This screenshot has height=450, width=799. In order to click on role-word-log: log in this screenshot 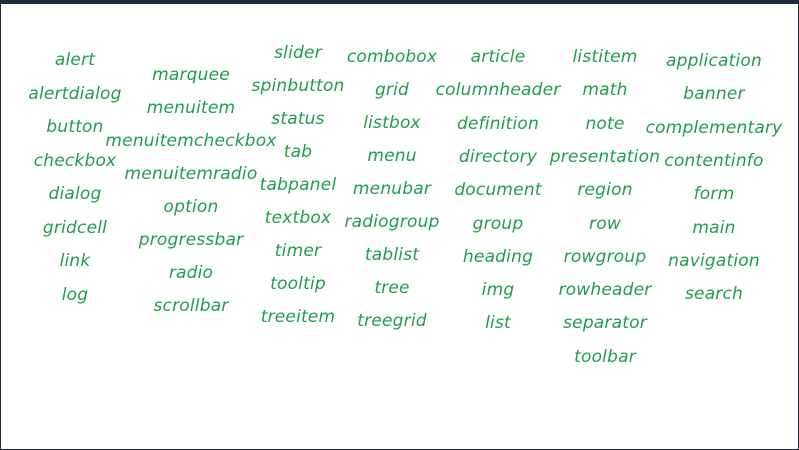, I will do `click(75, 295)`.